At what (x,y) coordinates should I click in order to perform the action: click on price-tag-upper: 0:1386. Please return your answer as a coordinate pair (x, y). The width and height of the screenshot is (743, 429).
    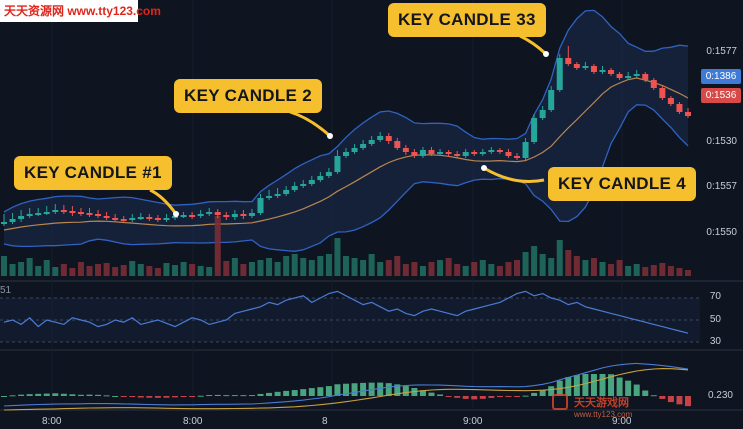
    Looking at the image, I should click on (721, 76).